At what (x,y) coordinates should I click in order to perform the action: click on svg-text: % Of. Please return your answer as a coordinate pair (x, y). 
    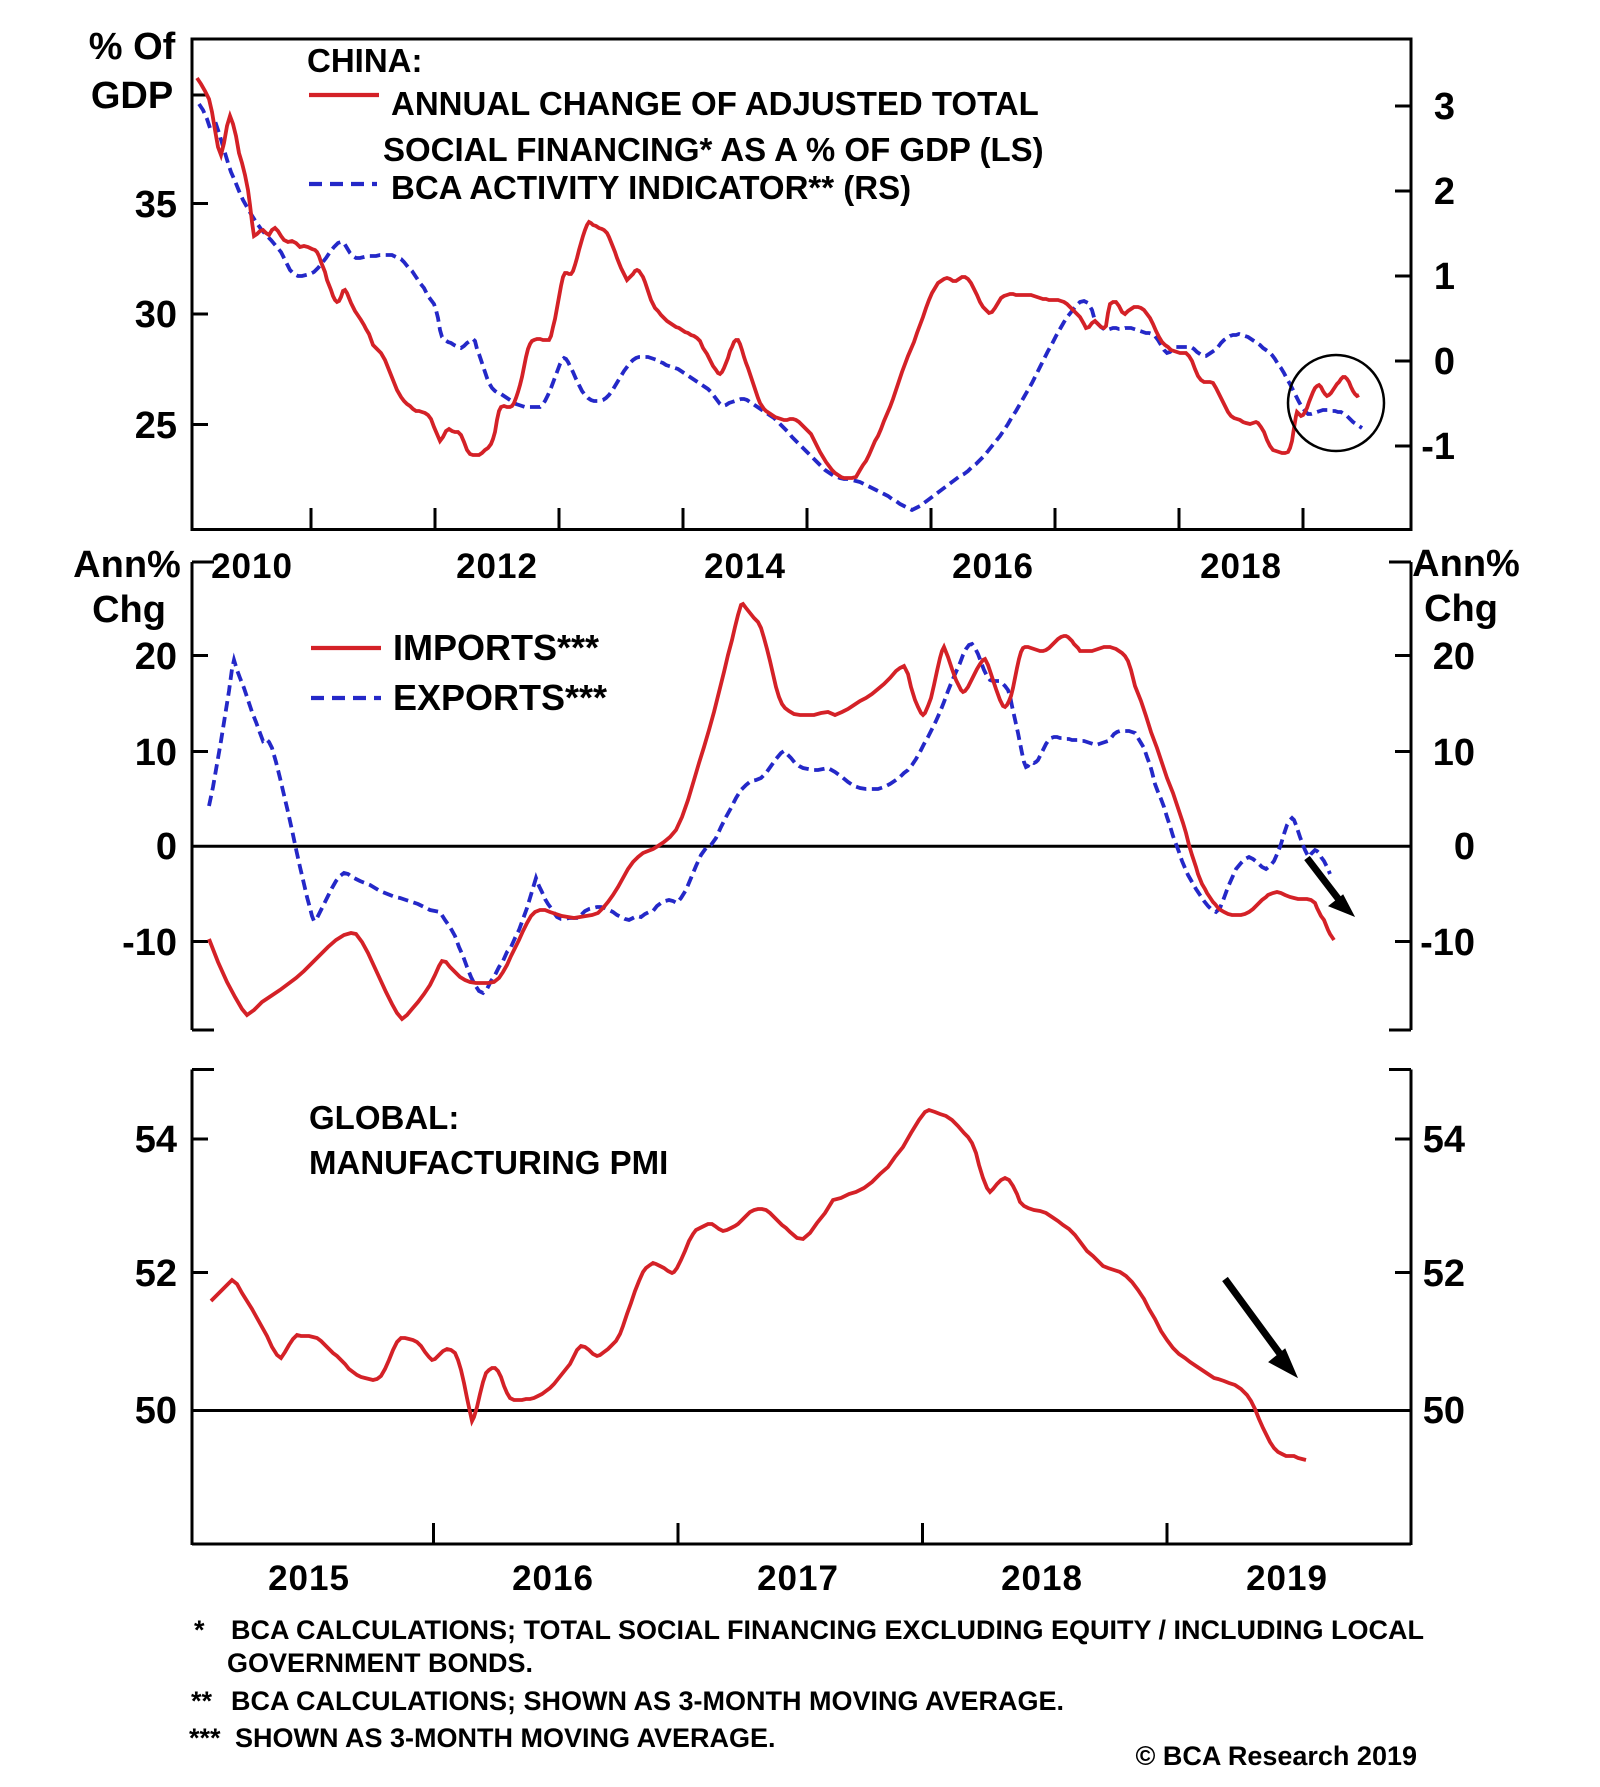
    Looking at the image, I should click on (132, 47).